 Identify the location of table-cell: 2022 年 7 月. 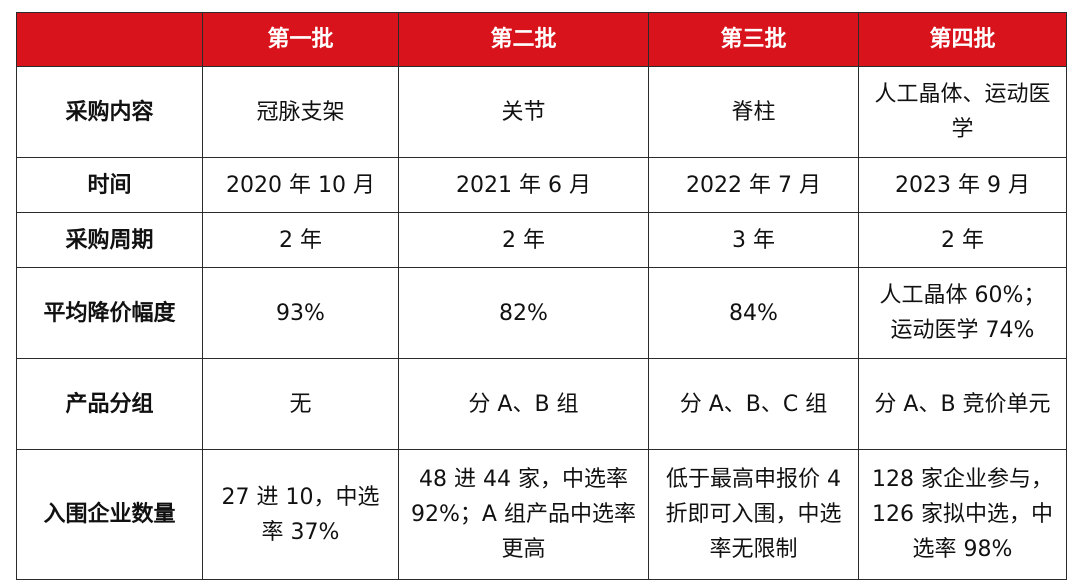
(753, 185).